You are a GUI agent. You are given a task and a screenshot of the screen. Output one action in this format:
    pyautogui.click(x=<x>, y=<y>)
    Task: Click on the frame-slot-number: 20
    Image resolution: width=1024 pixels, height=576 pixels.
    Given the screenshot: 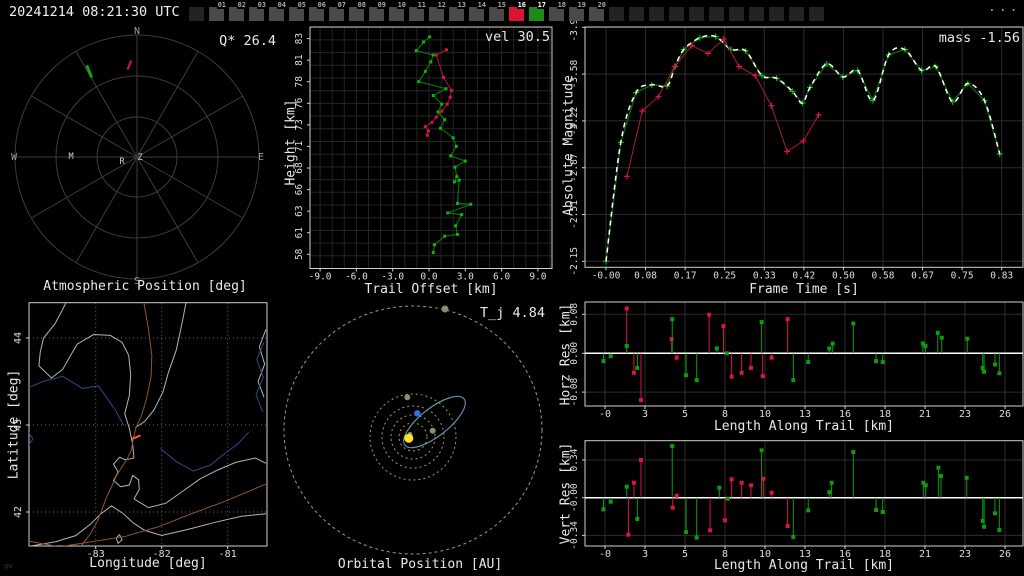 What is the action you would take?
    pyautogui.click(x=601, y=5)
    